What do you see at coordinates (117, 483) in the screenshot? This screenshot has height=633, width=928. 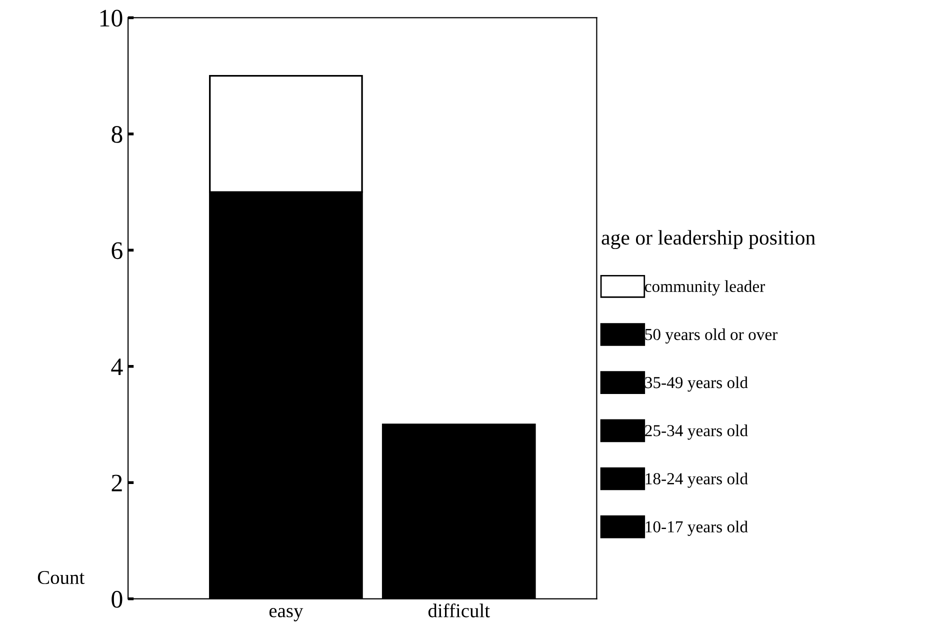 I see `y-tick-label: 2` at bounding box center [117, 483].